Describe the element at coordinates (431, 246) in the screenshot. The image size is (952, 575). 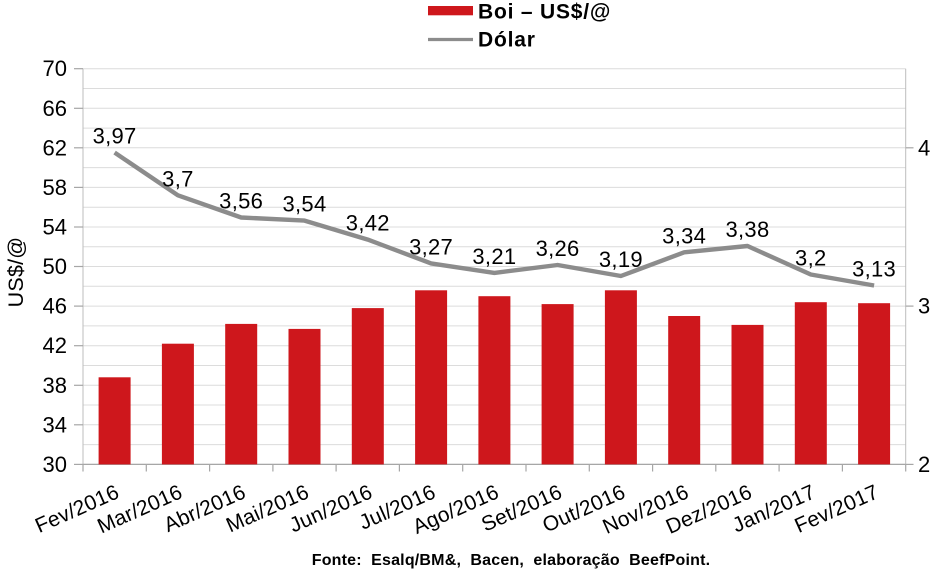
I see `svg-text: 3,27` at that location.